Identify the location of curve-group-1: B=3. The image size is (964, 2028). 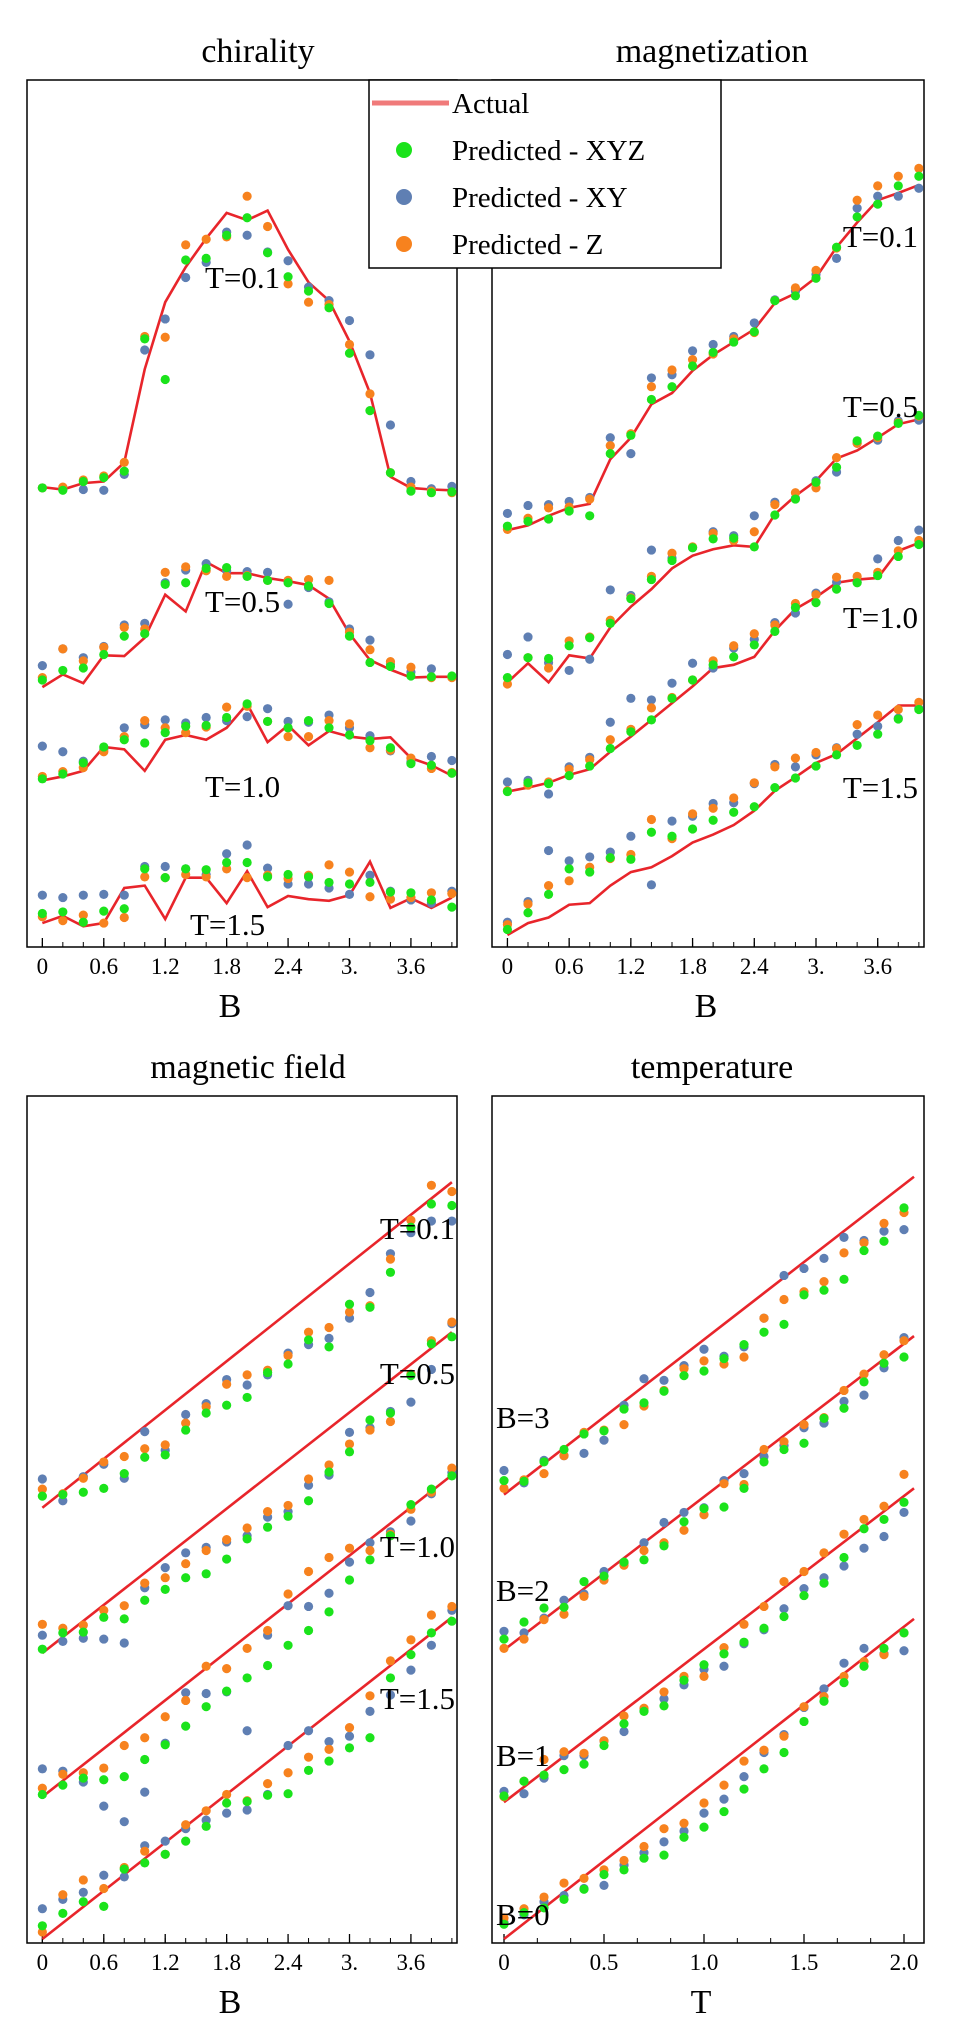
(705, 1335).